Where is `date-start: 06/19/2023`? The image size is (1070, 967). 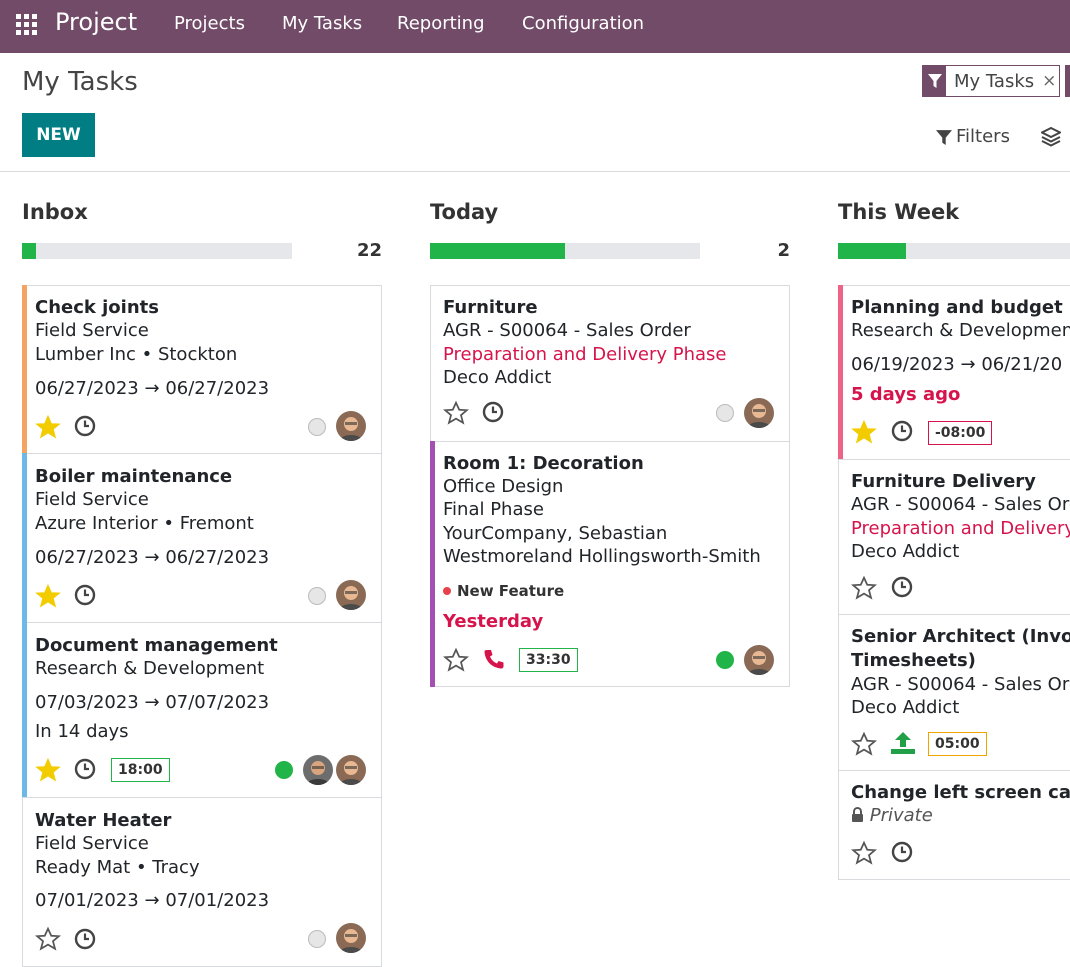 date-start: 06/19/2023 is located at coordinates (903, 364).